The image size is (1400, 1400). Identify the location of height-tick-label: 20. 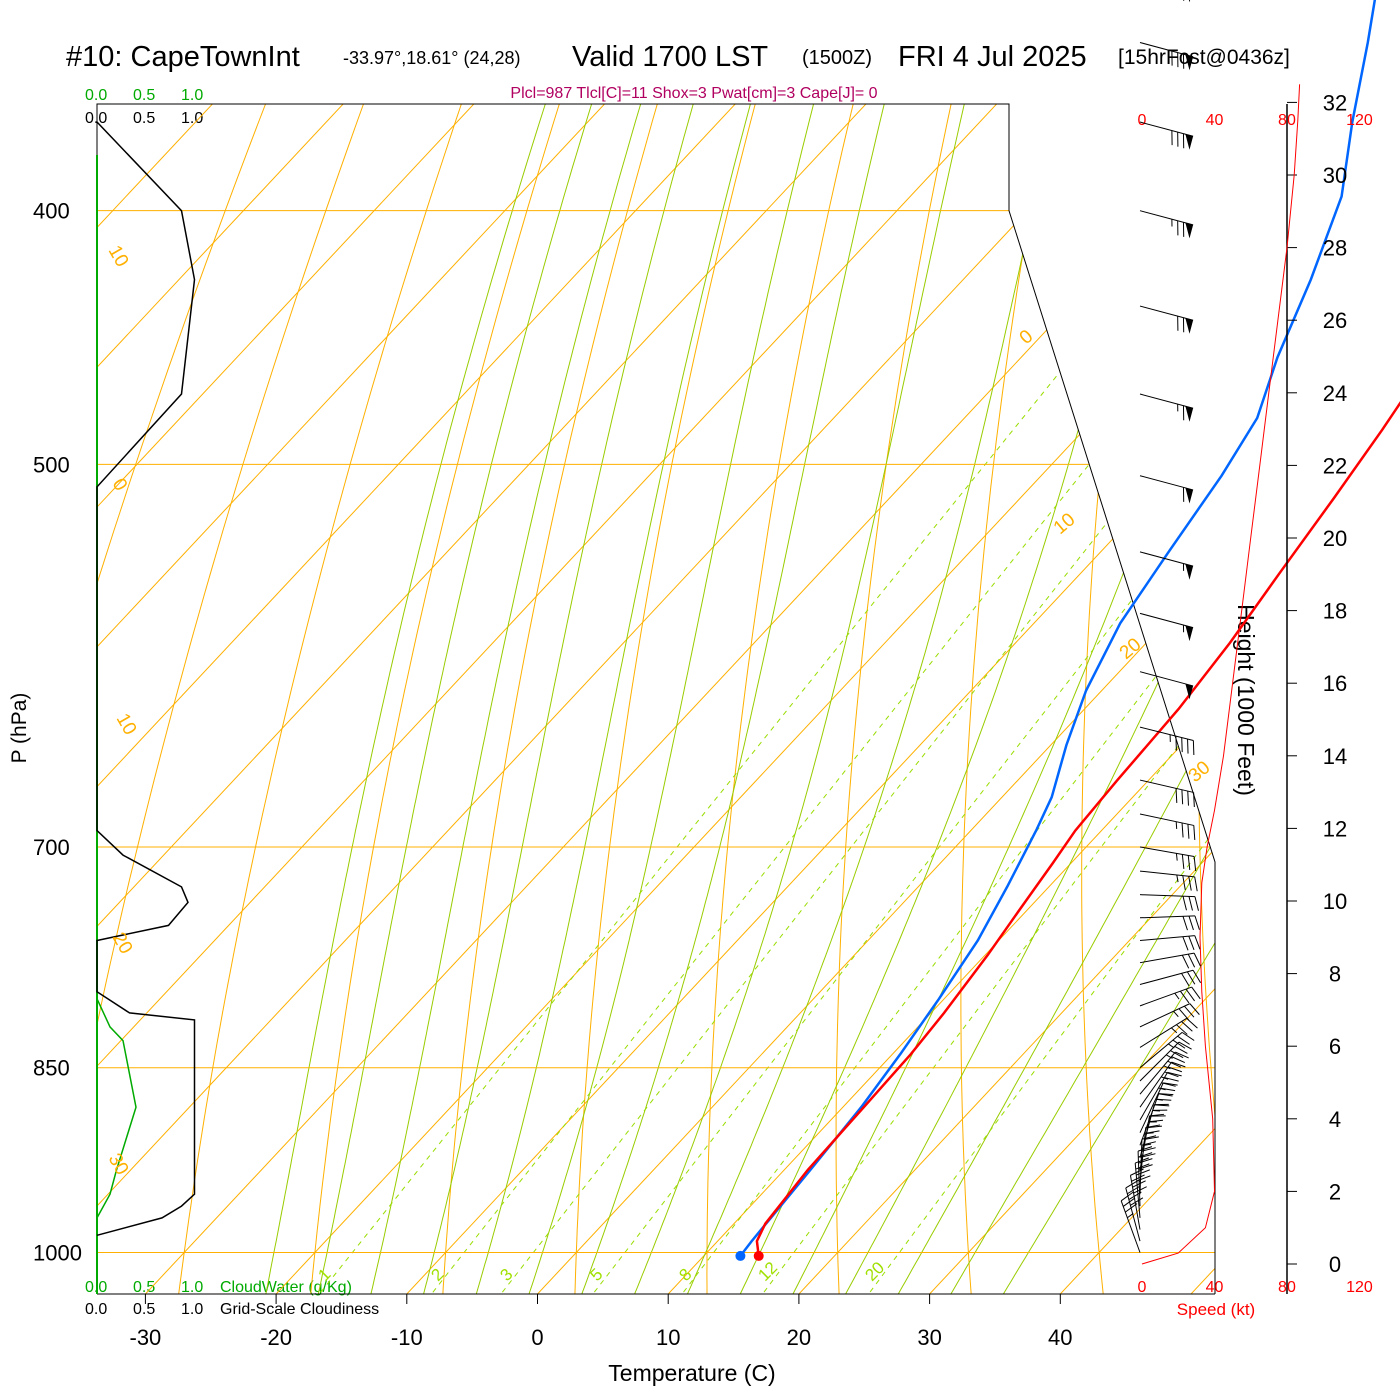
(1335, 538).